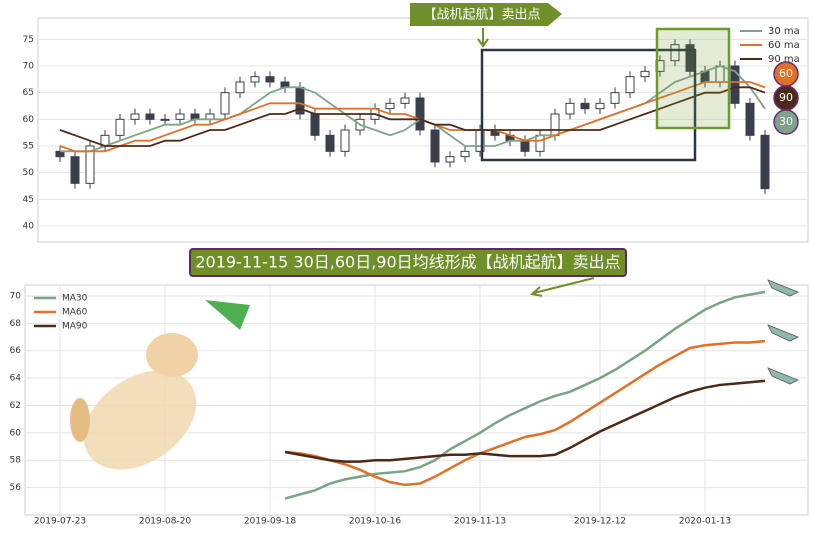 The image size is (813, 536). I want to click on y-tick-label: 64, so click(16, 379).